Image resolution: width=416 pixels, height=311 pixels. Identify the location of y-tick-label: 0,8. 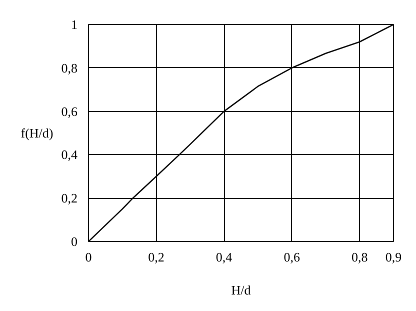
(69, 68).